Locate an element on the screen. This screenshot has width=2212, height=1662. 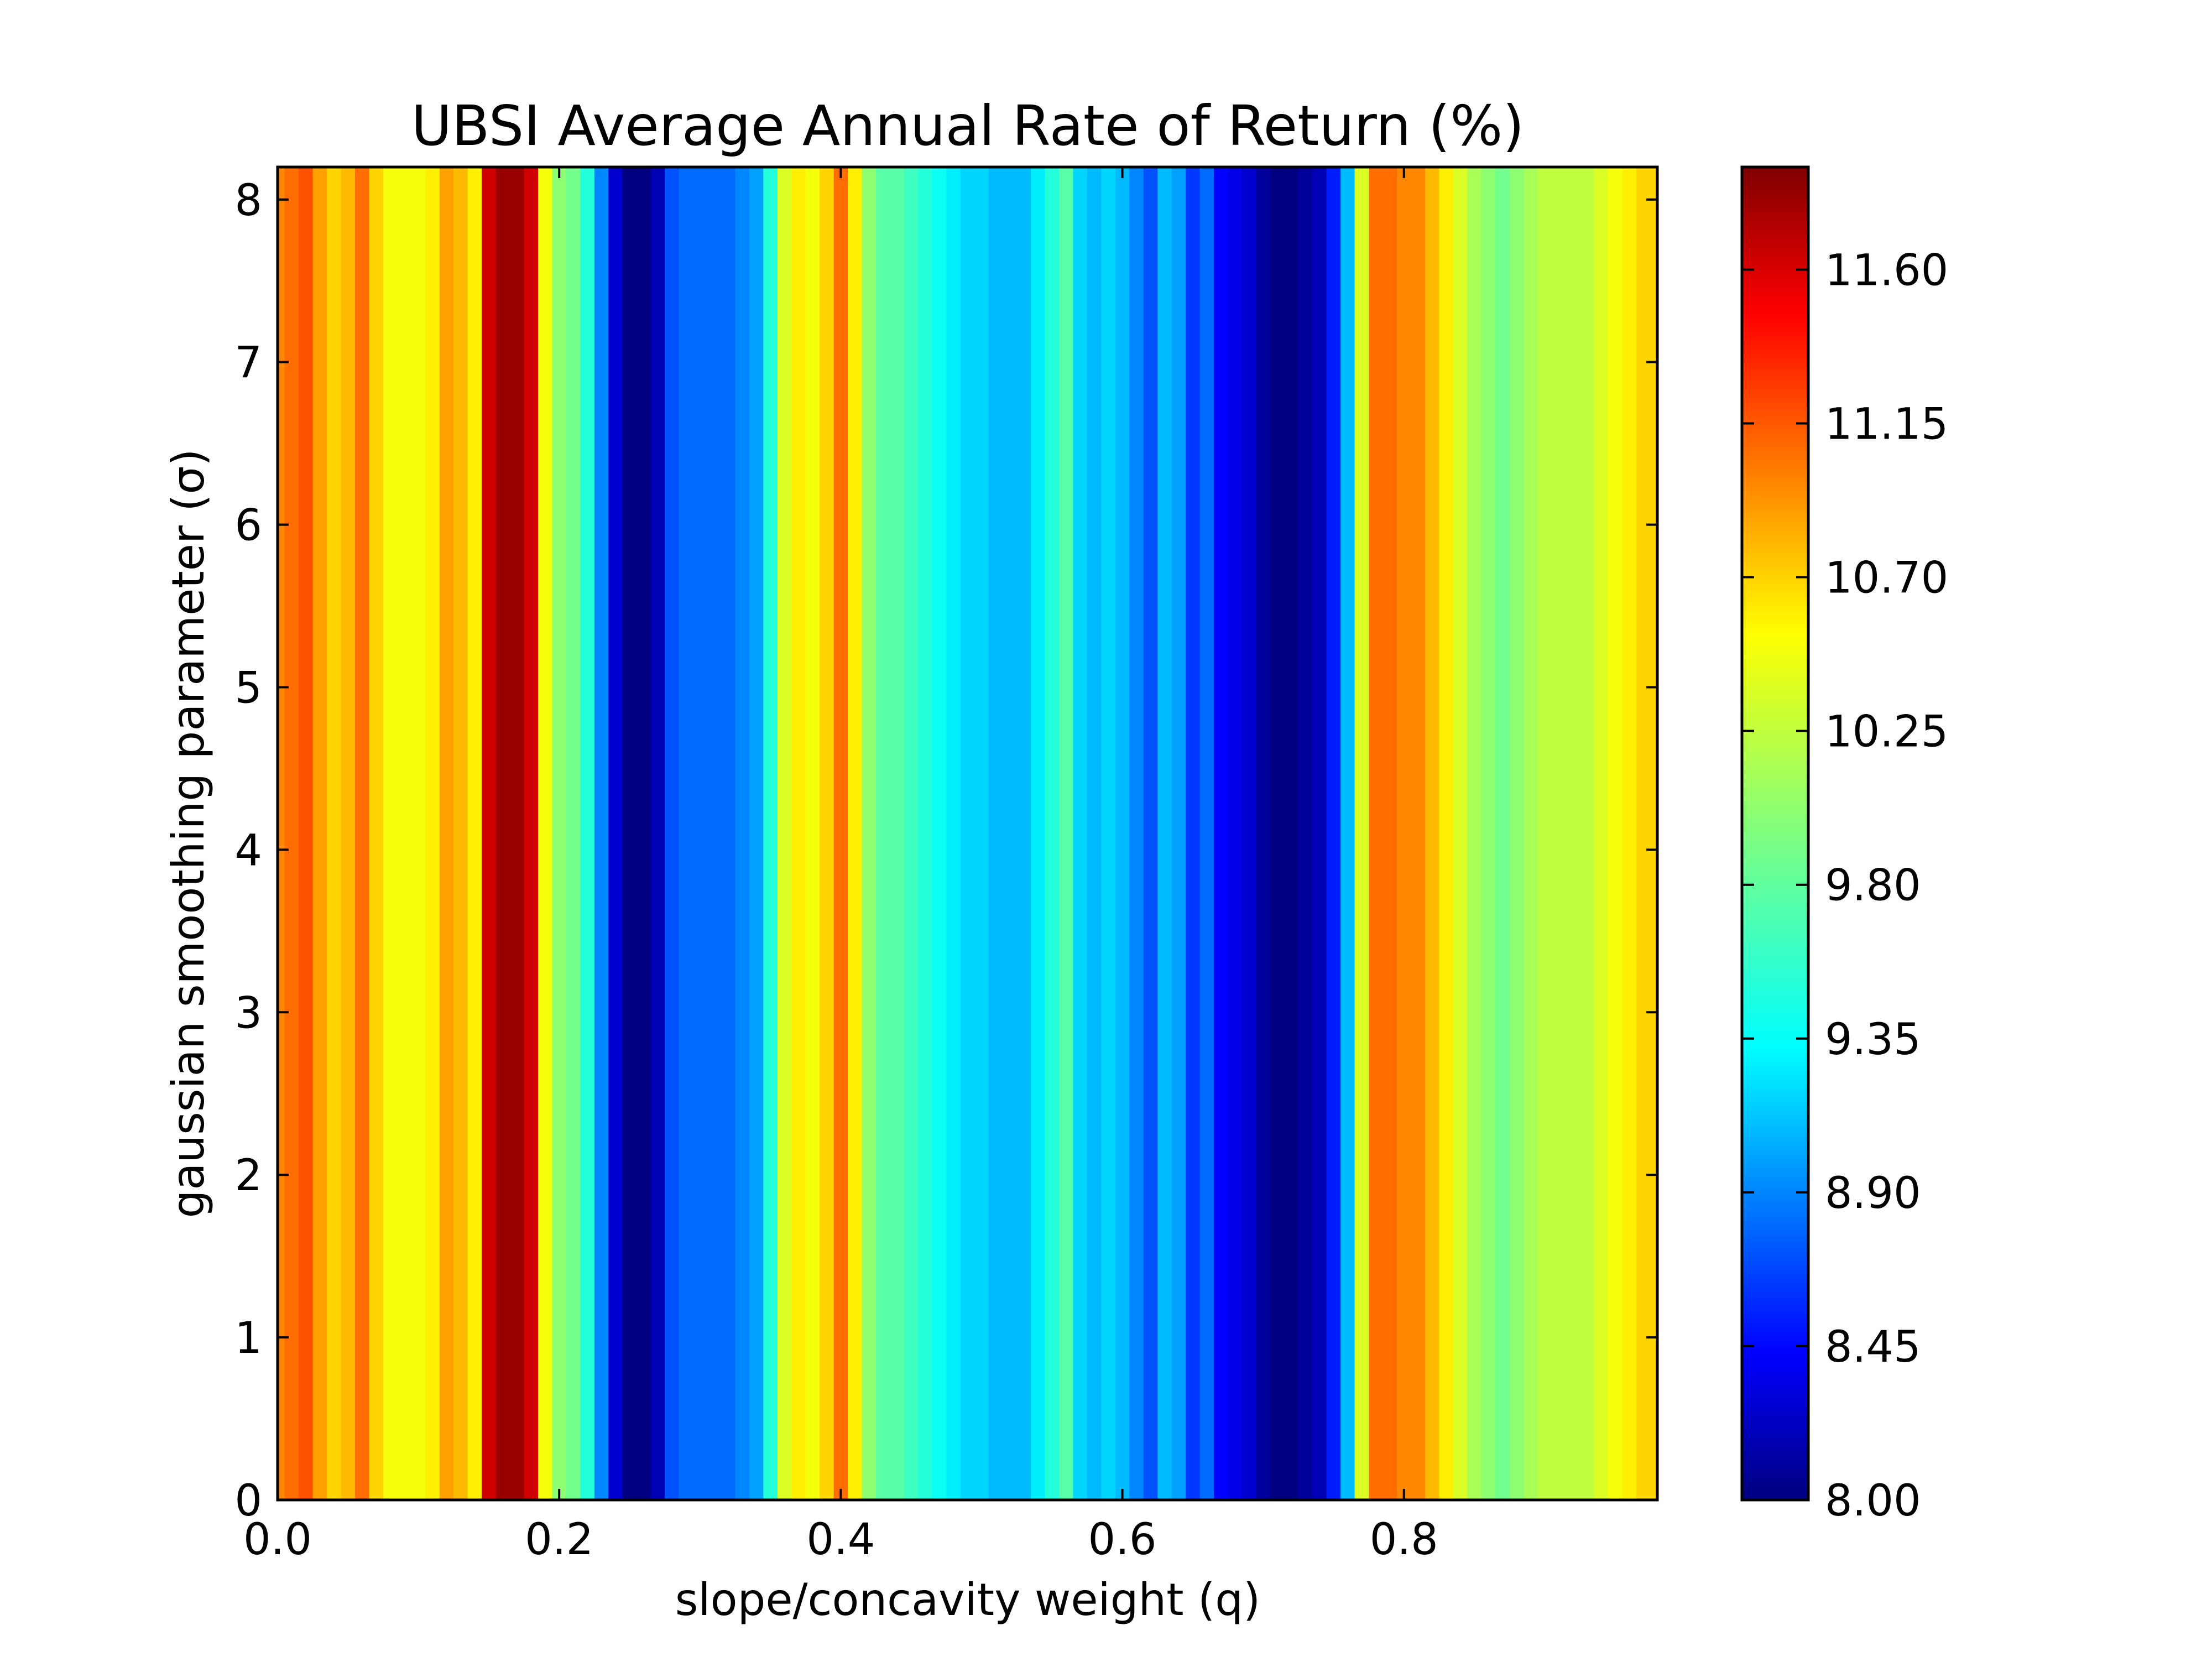
y-tick-label: 8 is located at coordinates (248, 201).